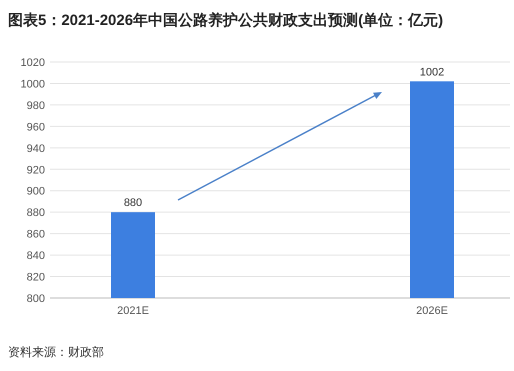 This screenshot has height=371, width=514. I want to click on y-tick-label: 940, so click(35, 148).